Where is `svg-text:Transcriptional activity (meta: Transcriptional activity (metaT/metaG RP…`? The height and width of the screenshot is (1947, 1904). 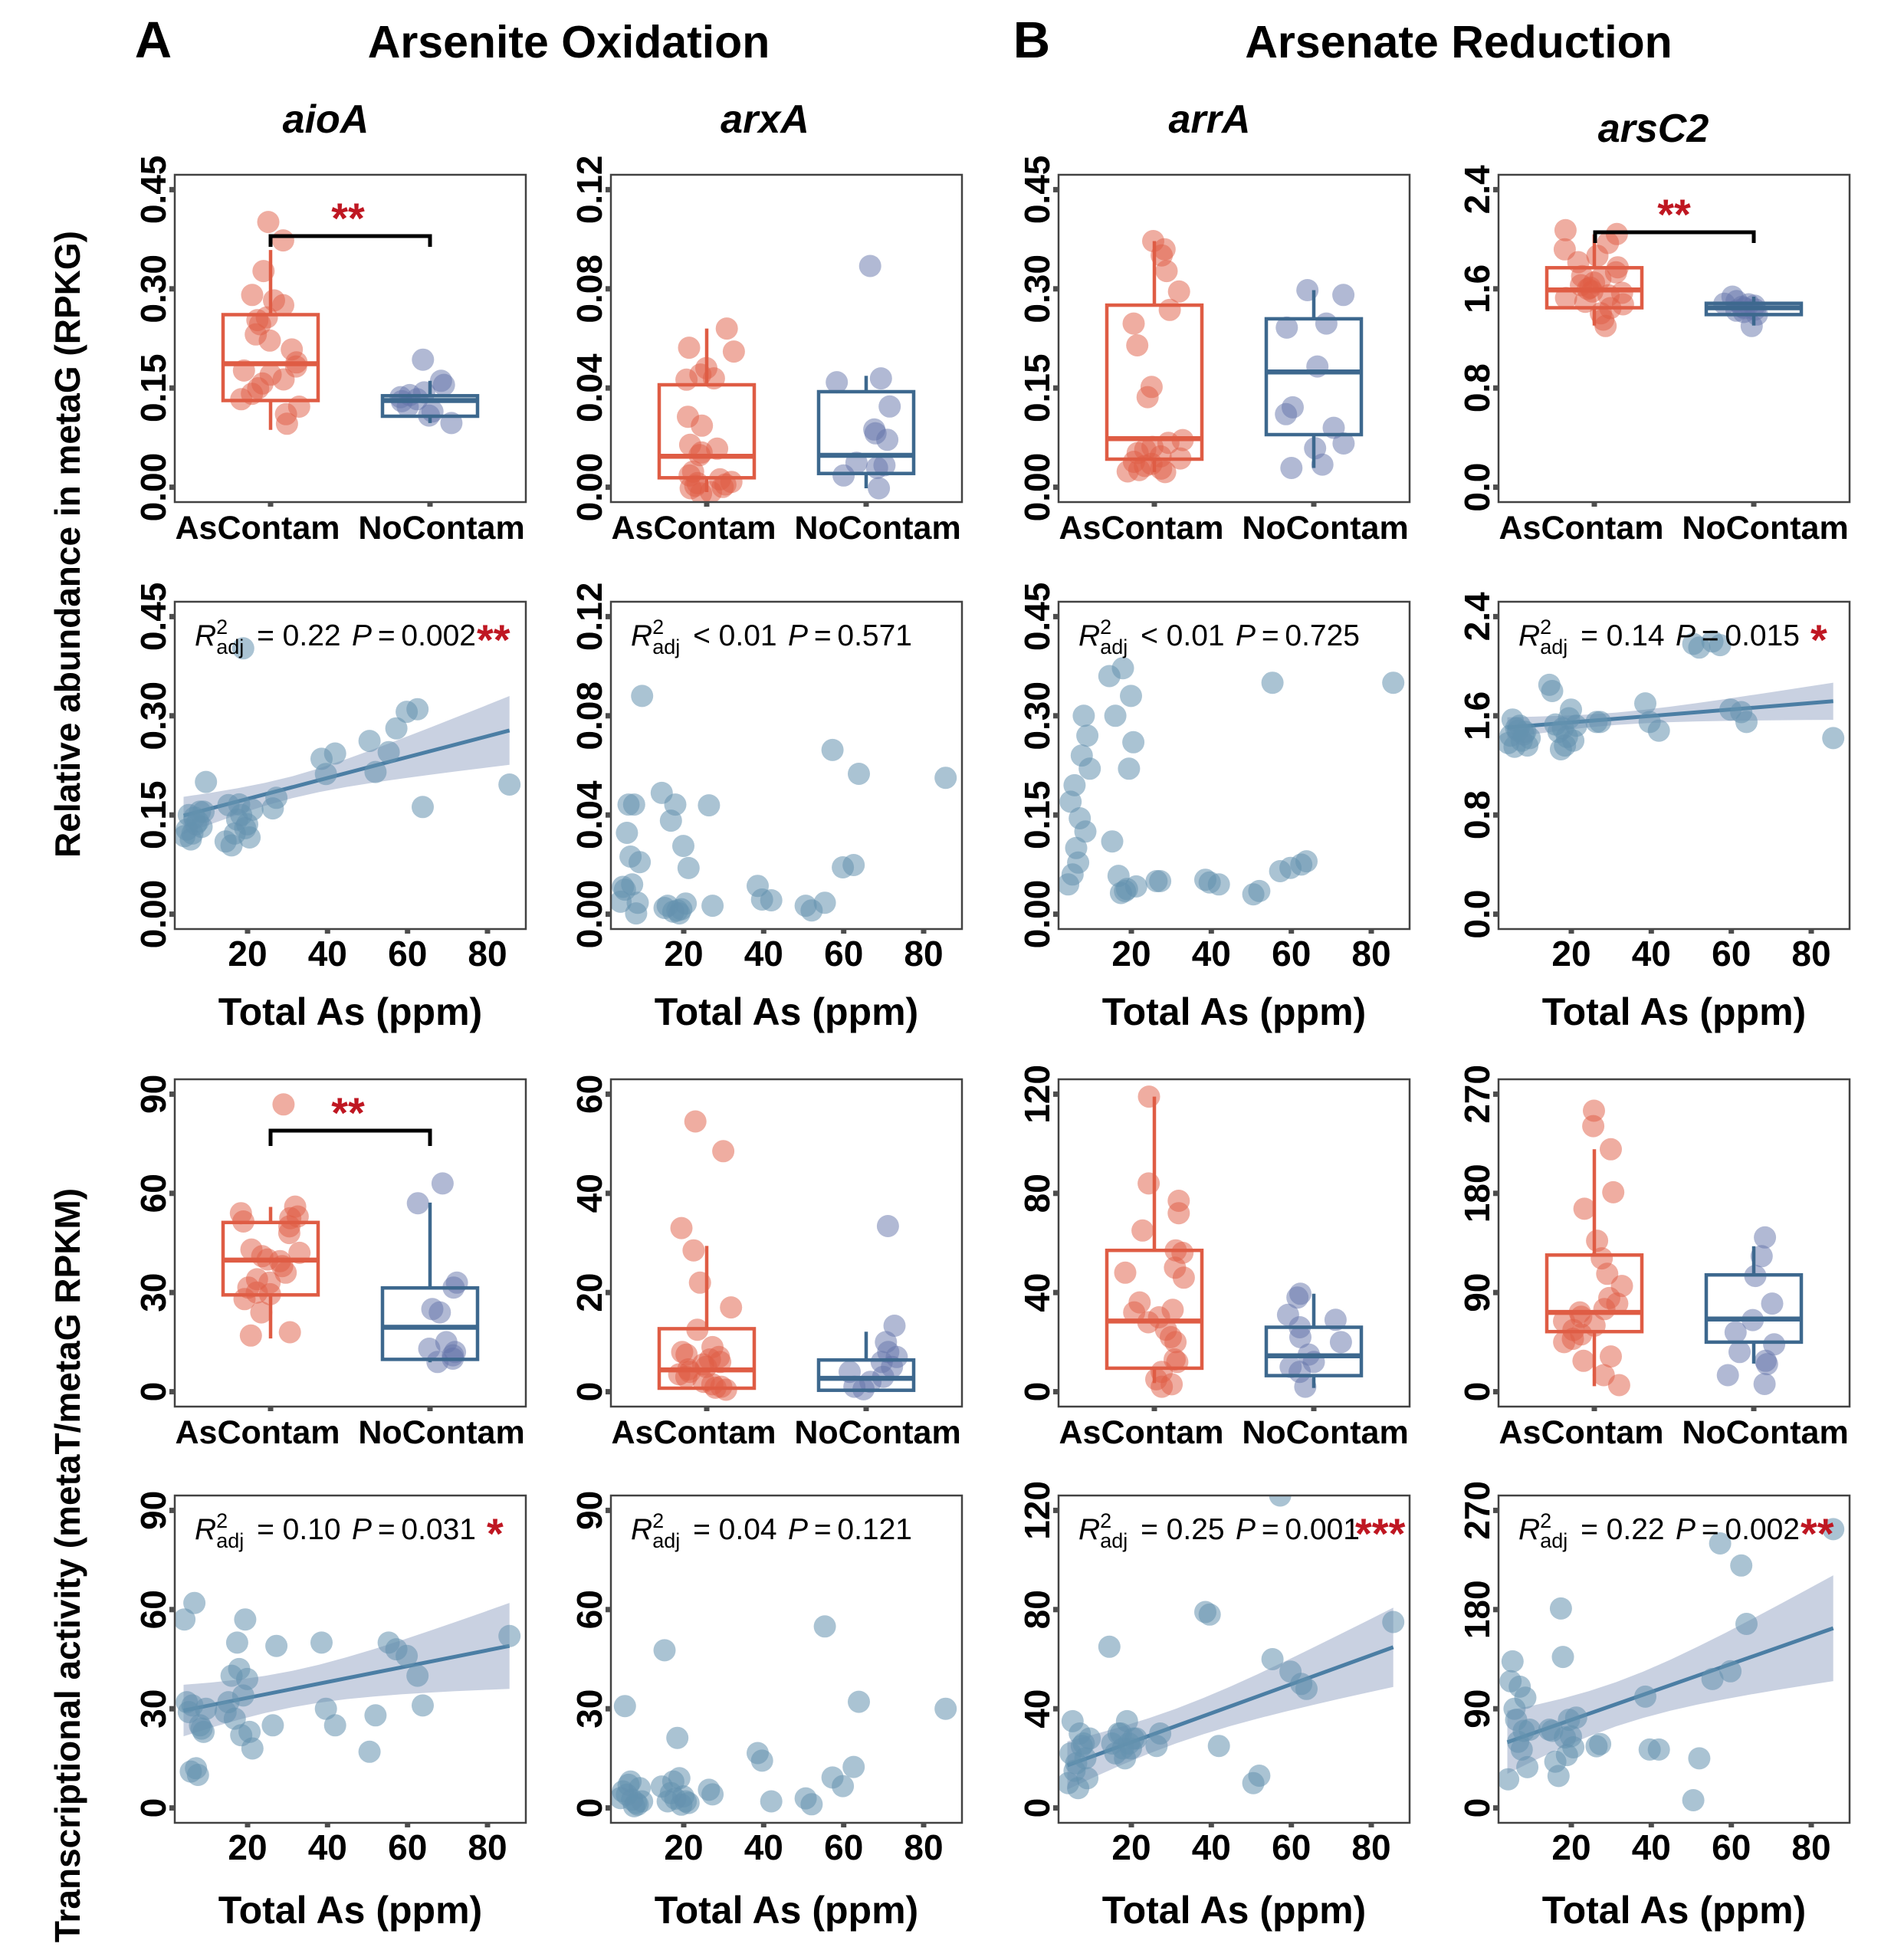
svg-text:Transcriptional activity (meta: Transcriptional activity (metaT/metaG RP… is located at coordinates (67, 1565).